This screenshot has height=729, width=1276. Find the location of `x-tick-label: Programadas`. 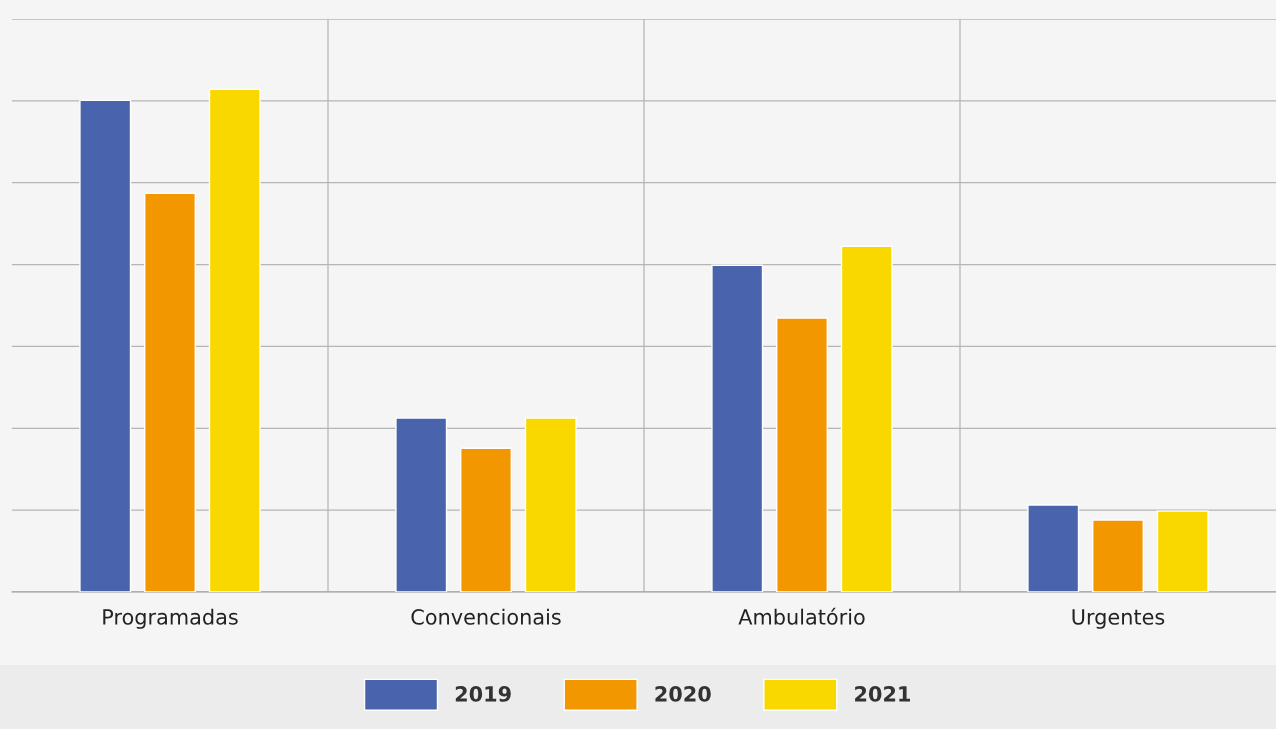

x-tick-label: Programadas is located at coordinates (170, 618).